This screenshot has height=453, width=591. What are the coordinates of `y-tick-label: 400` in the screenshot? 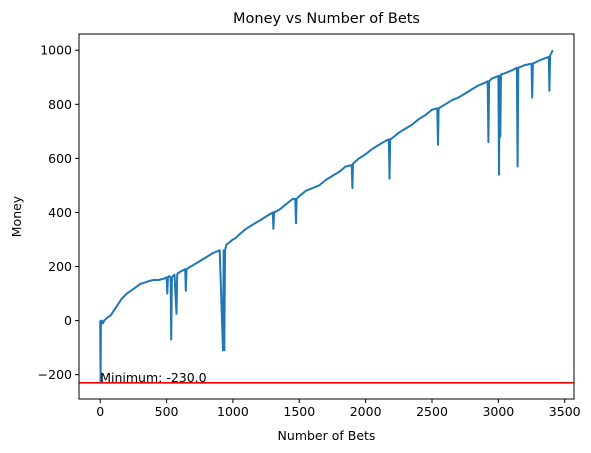 It's located at (60, 212).